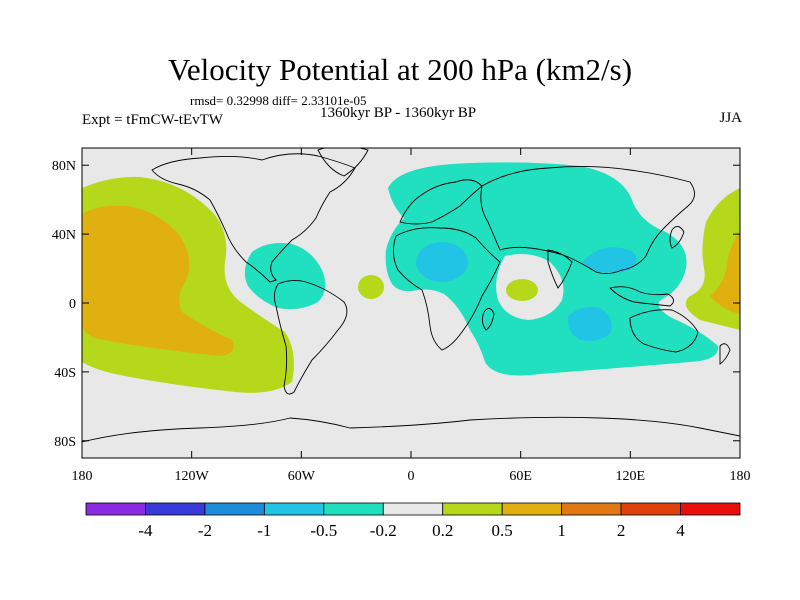  What do you see at coordinates (664, 331) in the screenshot?
I see `australia-coastline` at bounding box center [664, 331].